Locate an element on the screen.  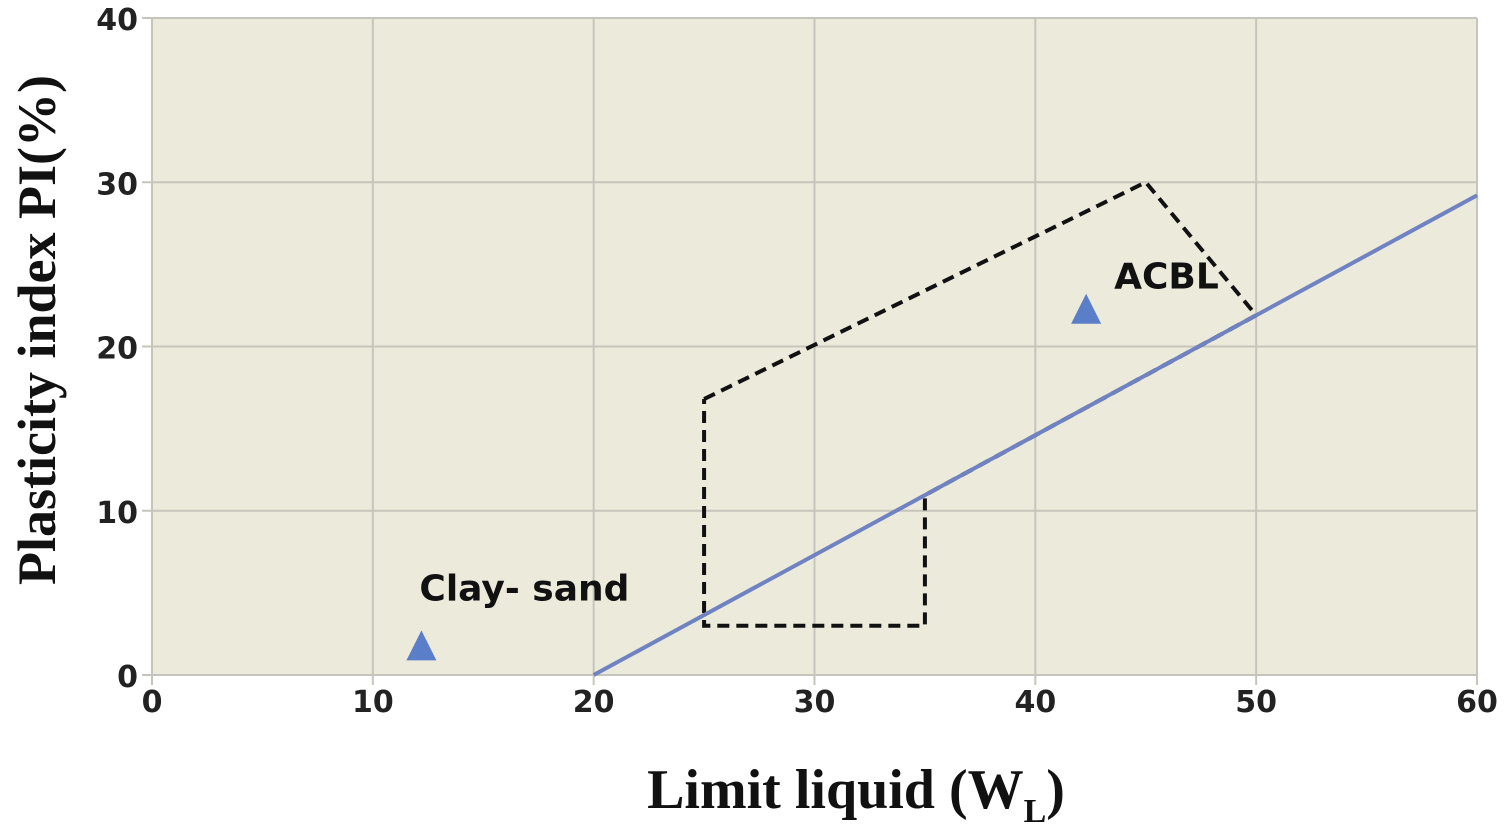
x-axis-ticks: 0 10 20 30 40 50 60 is located at coordinates (820, 702).